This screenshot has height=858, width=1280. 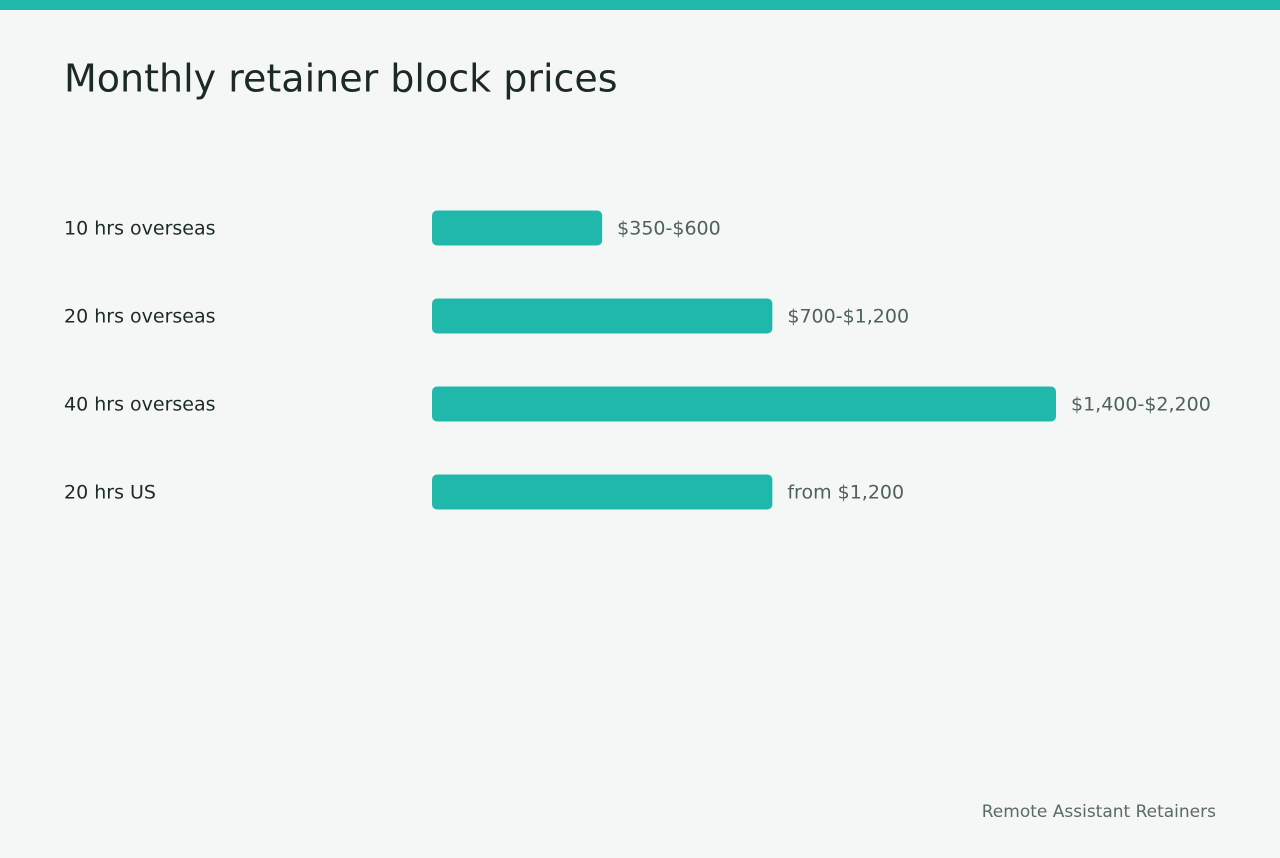 I want to click on value-label: from $1,200, so click(x=845, y=493).